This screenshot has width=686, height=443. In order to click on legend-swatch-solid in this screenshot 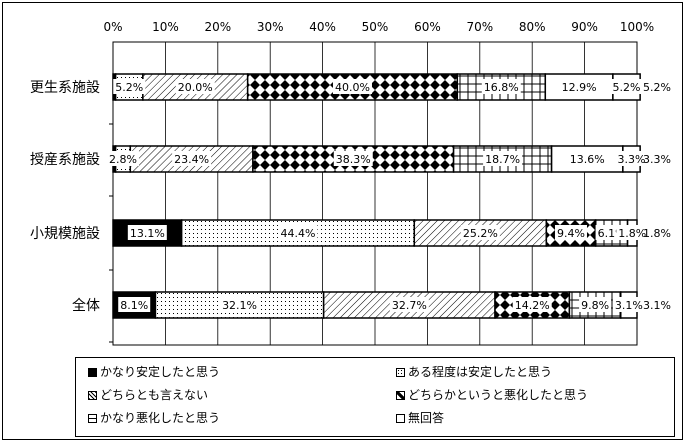, I will do `click(92, 372)`.